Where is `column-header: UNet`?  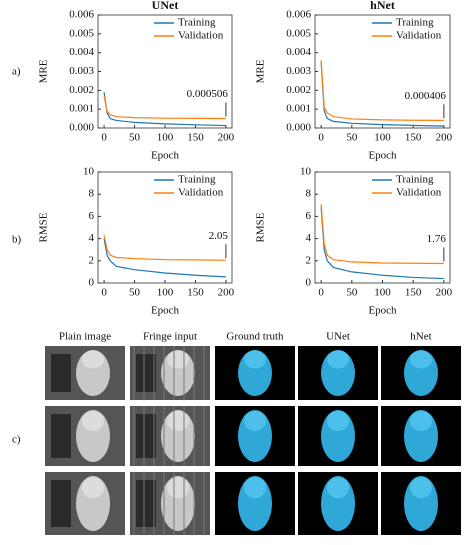
column-header: UNet is located at coordinates (338, 337).